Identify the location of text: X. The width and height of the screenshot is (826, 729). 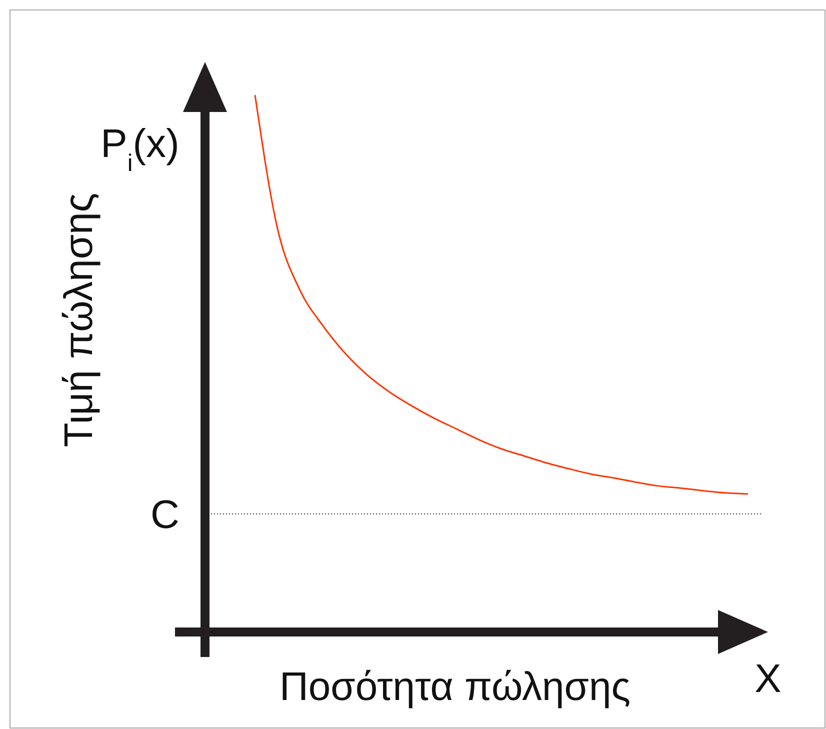
(768, 679).